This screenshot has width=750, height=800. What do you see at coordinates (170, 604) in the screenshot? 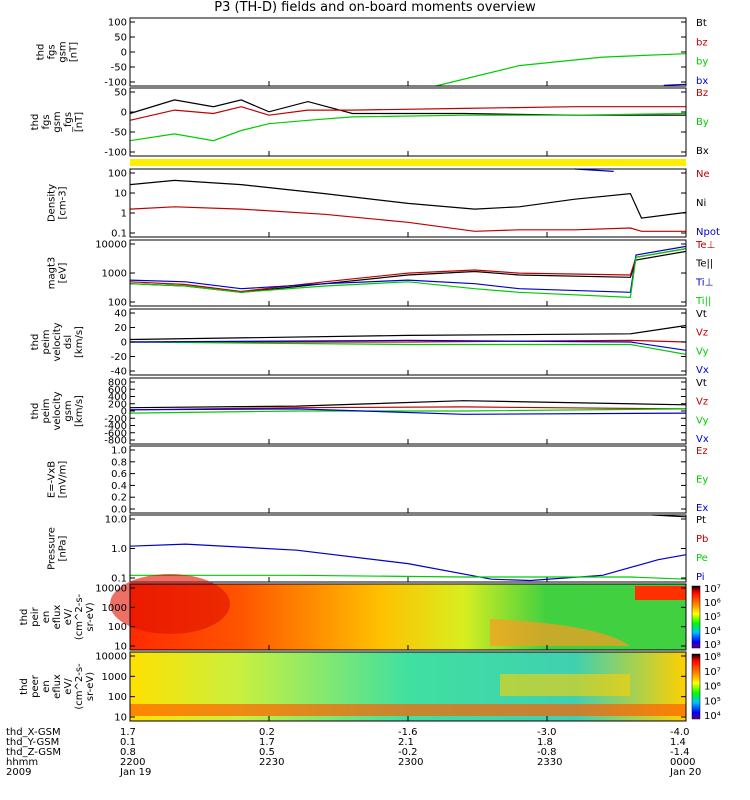
I see `peir-hot-region` at bounding box center [170, 604].